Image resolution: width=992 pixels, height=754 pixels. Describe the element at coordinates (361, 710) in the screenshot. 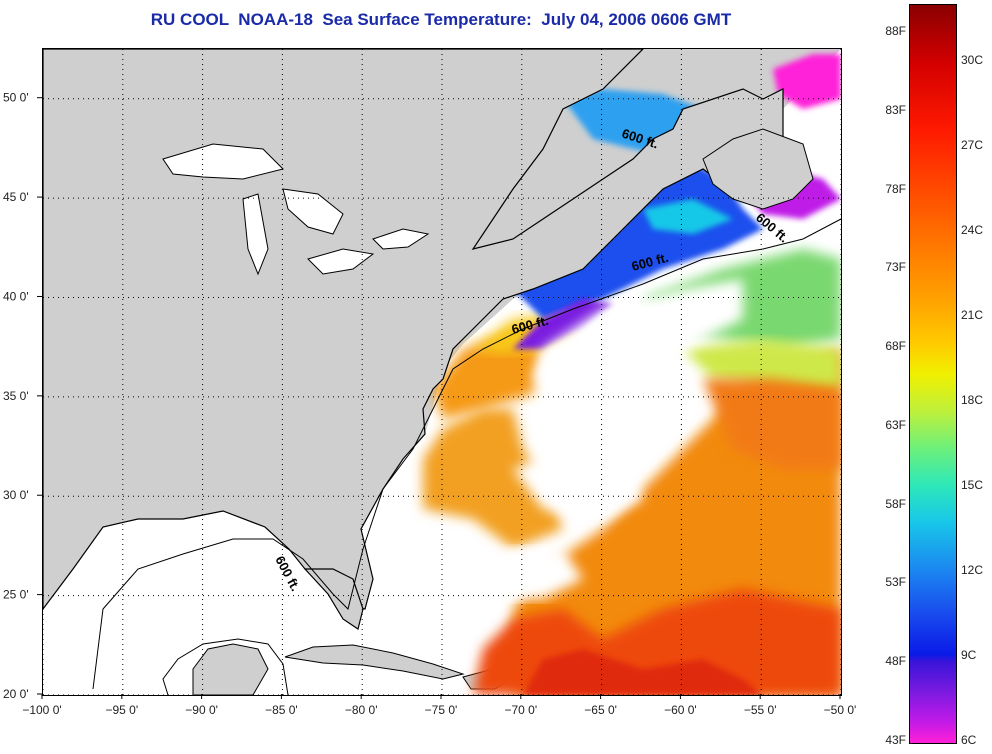

I see `lon-tick-label: −80 0'` at that location.